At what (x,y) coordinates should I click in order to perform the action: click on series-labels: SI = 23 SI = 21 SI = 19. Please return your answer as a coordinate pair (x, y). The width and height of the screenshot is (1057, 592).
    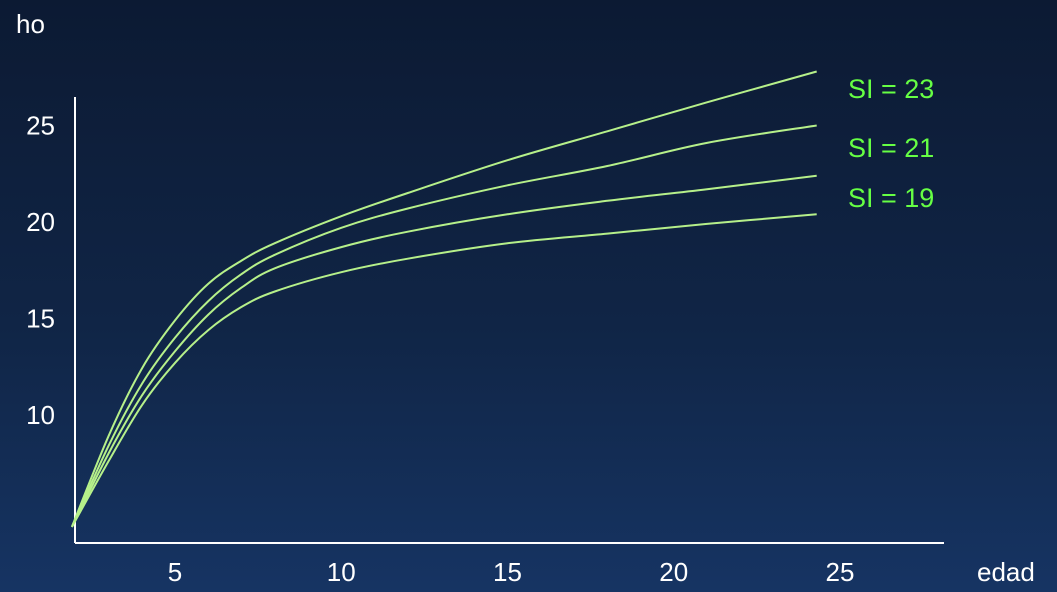
    Looking at the image, I should click on (891, 143).